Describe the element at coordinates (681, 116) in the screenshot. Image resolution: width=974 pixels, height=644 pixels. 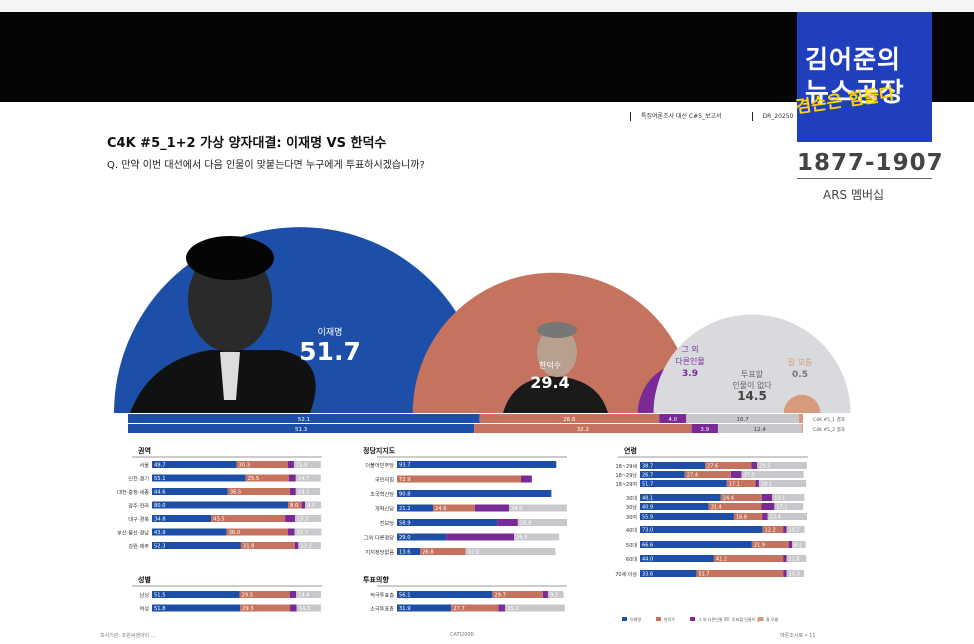
I see `meta-label-1: 특집여론조사 대선 C#5_보고서` at that location.